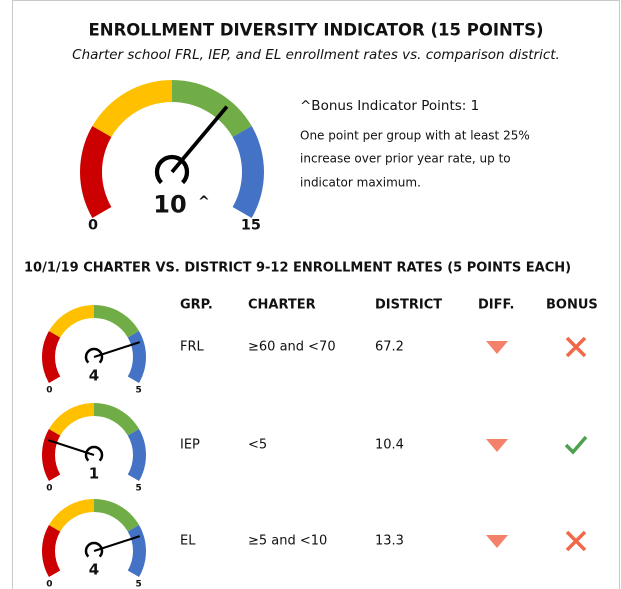  Describe the element at coordinates (389, 541) in the screenshot. I see `district-cell: 13.3` at that location.